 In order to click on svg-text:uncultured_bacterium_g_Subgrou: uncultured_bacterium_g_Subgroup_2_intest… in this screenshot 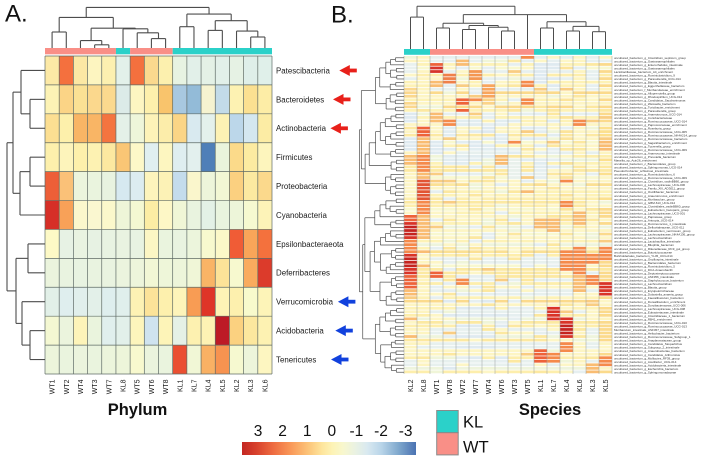, I will do `click(647, 348)`.